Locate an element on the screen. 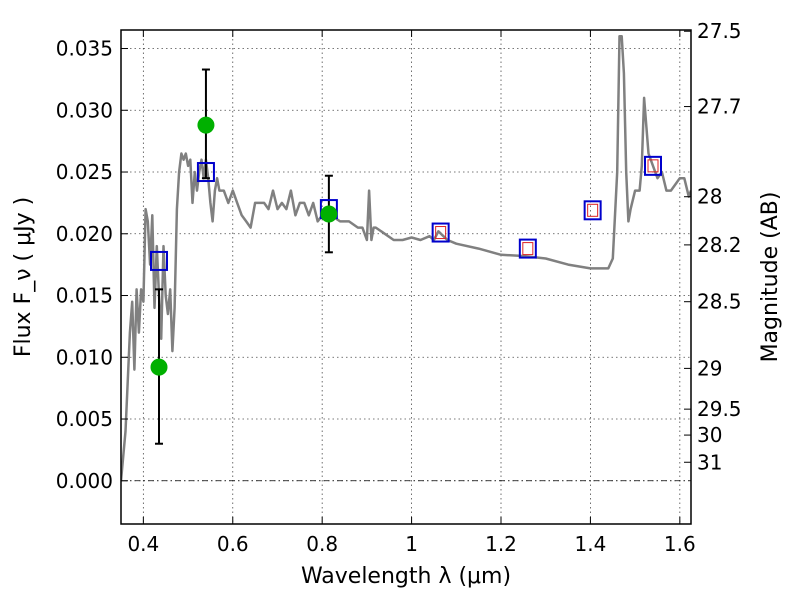 This screenshot has width=800, height=600. y-tick-label: 0.010 is located at coordinates (84, 357).